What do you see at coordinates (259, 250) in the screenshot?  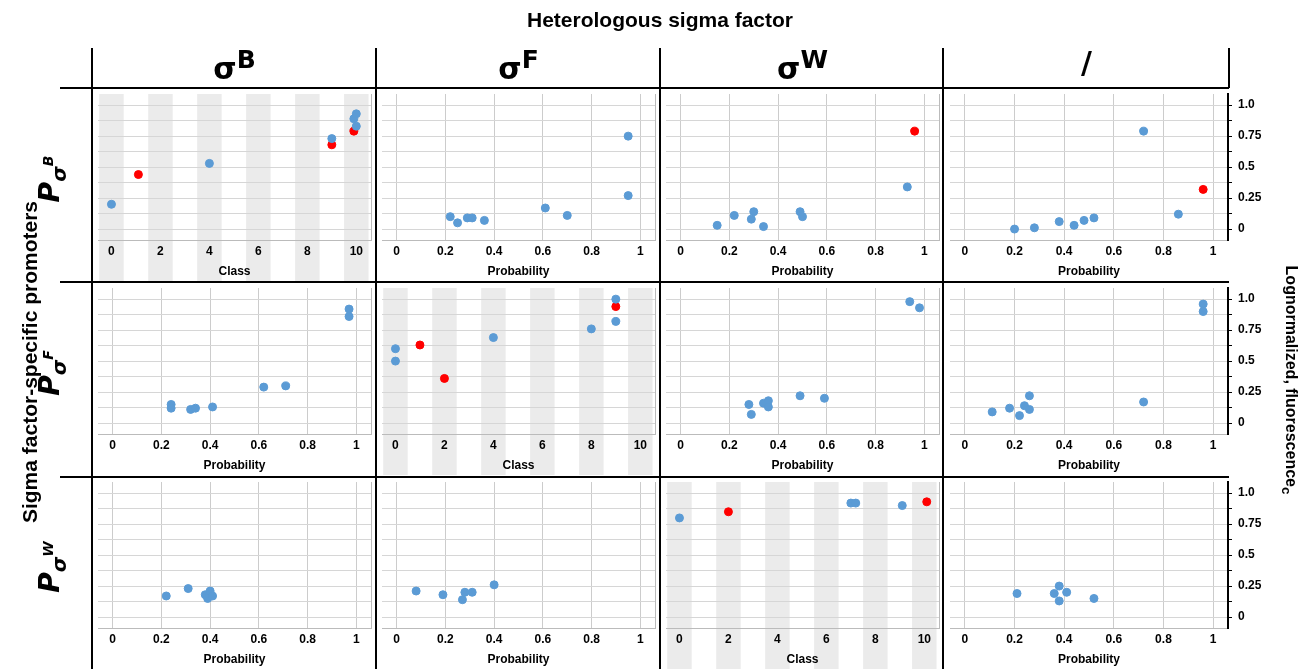 I see `x-tick-label: 6` at bounding box center [259, 250].